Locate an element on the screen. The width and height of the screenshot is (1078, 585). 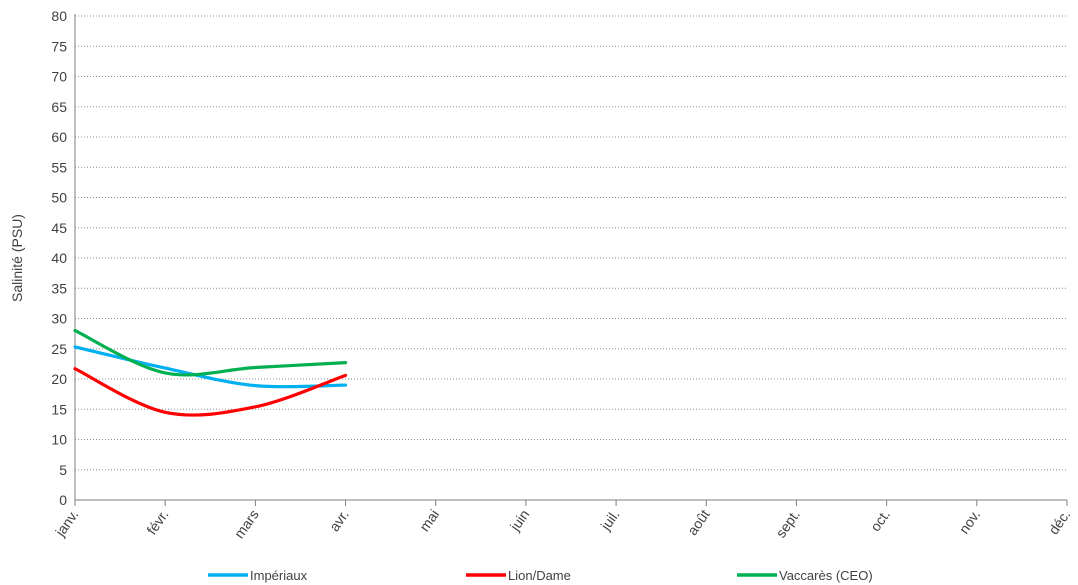
x-tick-label: nov. is located at coordinates (970, 522).